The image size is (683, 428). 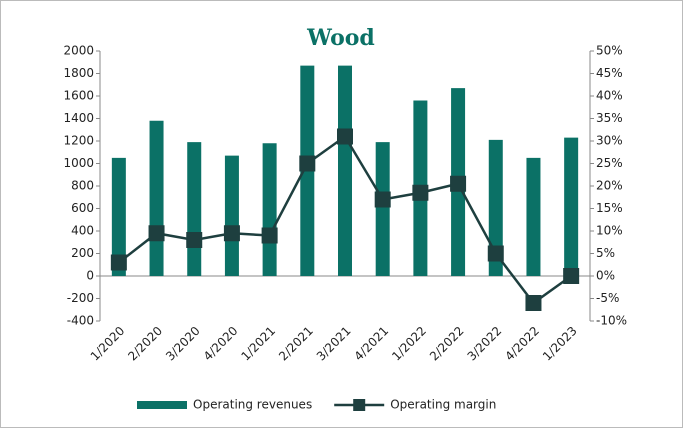 I want to click on y2-tick-label: 50%, so click(x=609, y=51).